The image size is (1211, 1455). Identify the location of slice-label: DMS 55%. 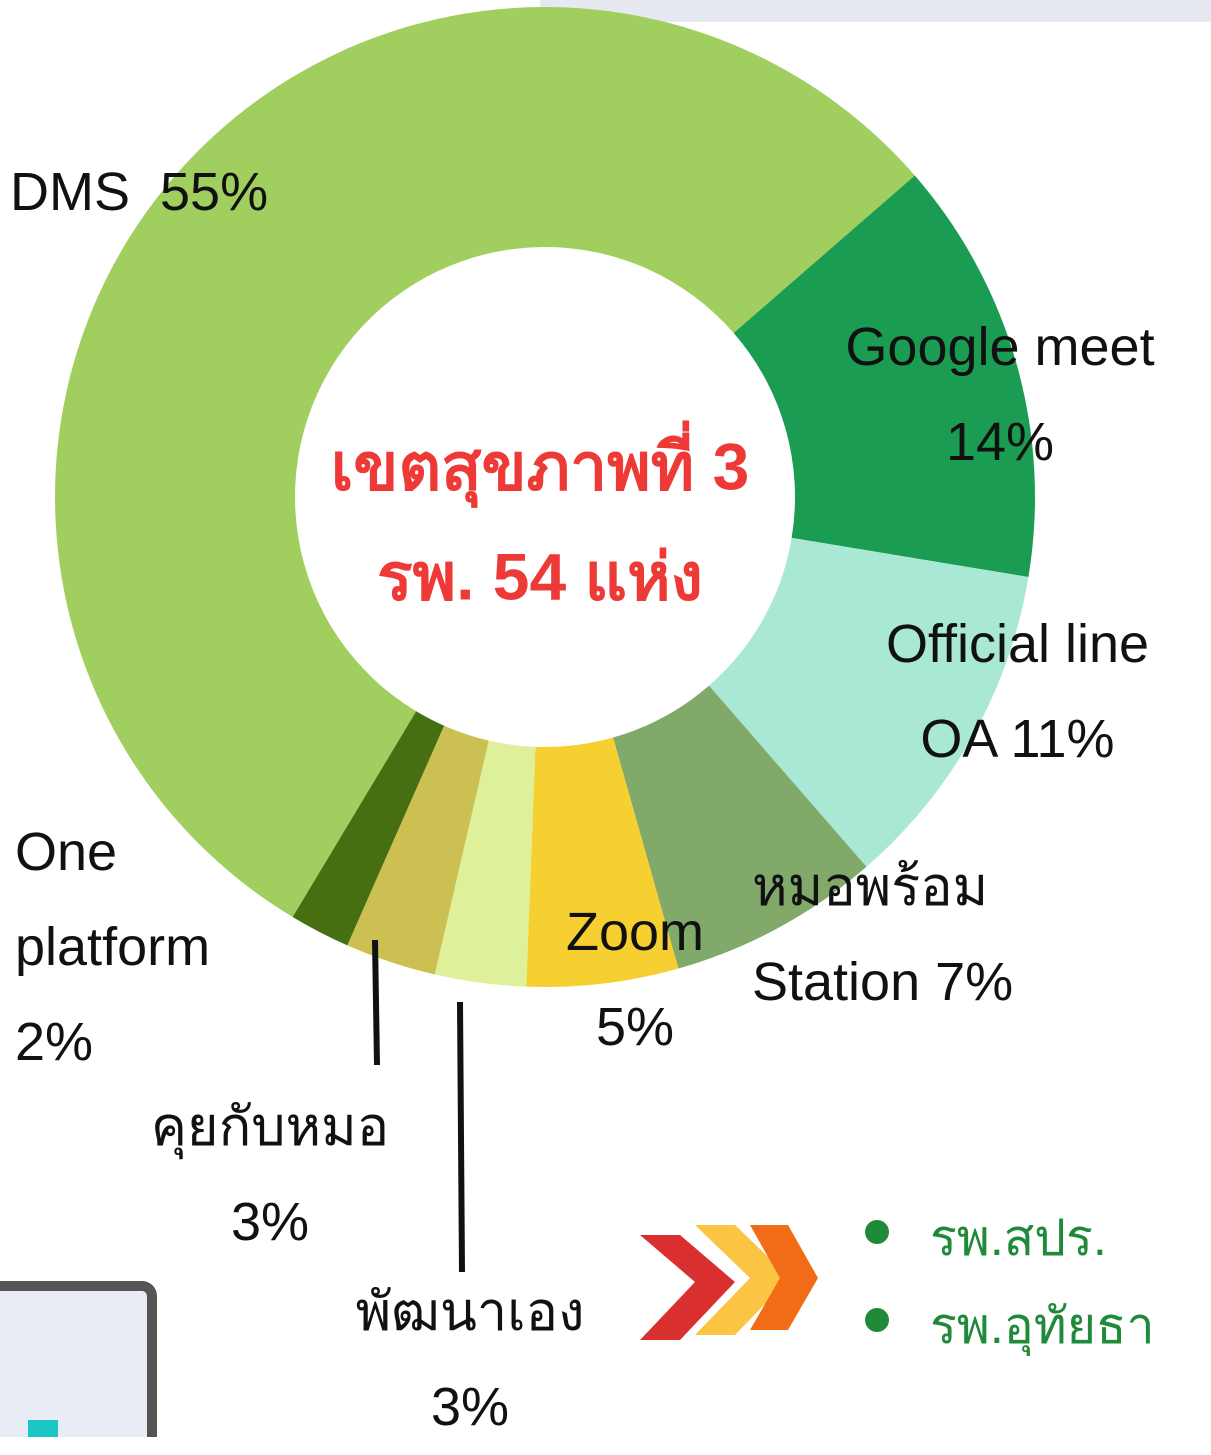
(210, 192).